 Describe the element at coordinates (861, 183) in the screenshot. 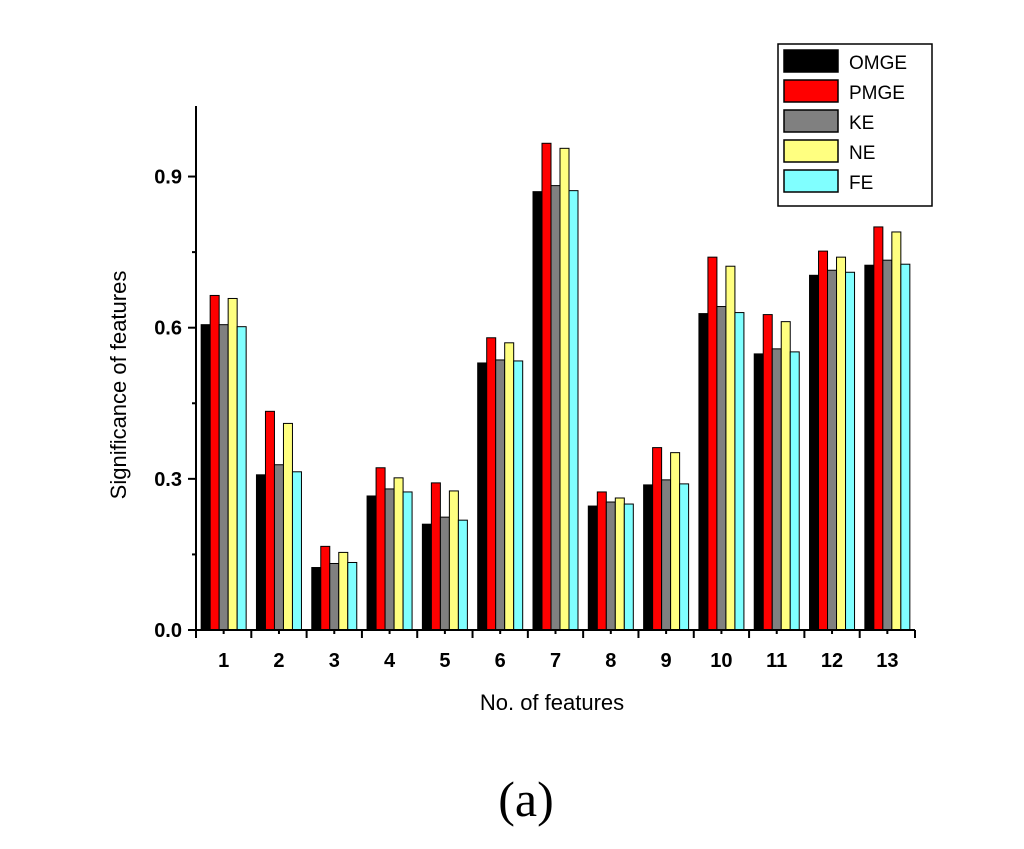

I see `legend-label-fe: FE` at that location.